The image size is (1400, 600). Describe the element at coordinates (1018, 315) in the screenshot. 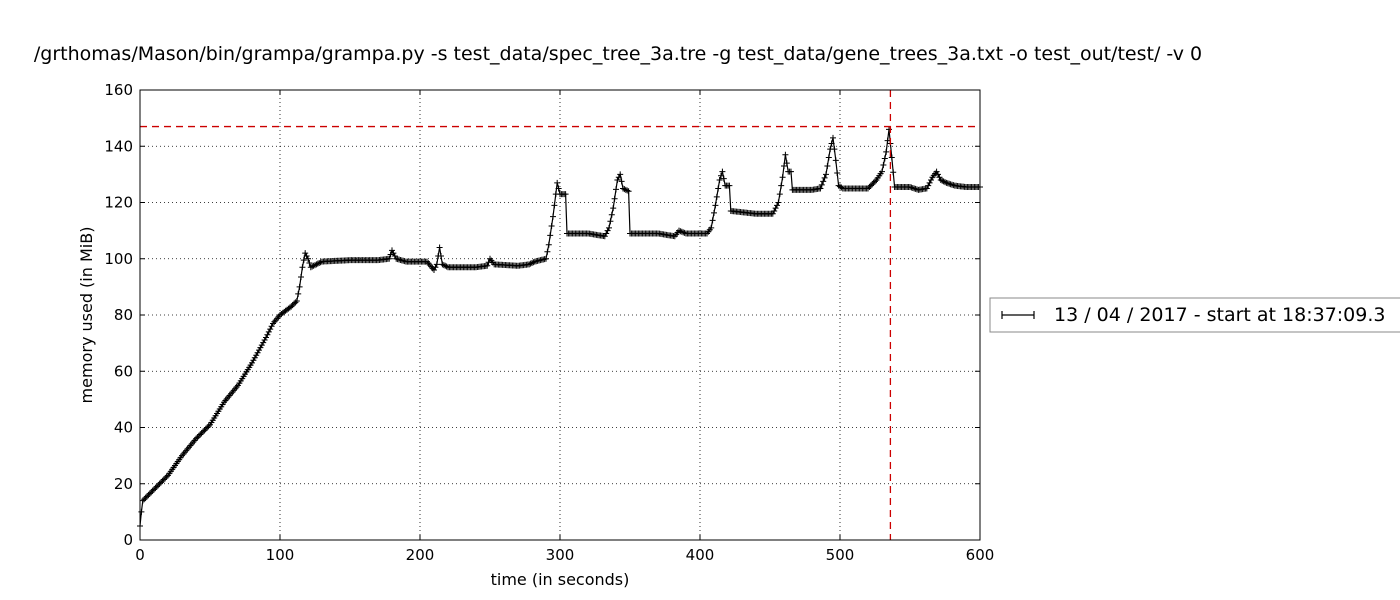

I see `legend-marker-icon` at that location.